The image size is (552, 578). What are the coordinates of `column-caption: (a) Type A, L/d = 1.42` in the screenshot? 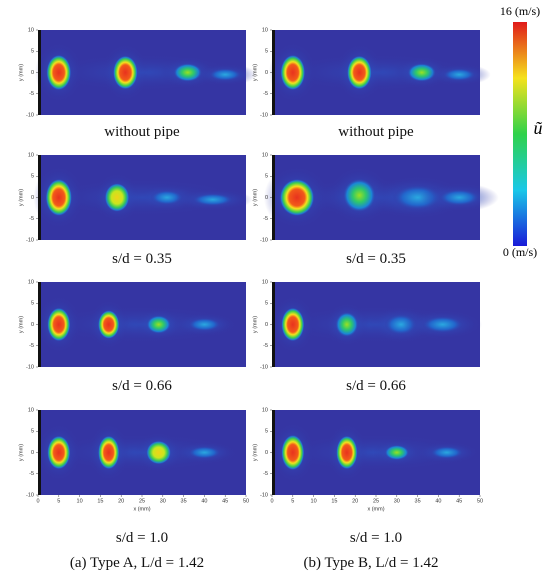 It's located at (137, 563).